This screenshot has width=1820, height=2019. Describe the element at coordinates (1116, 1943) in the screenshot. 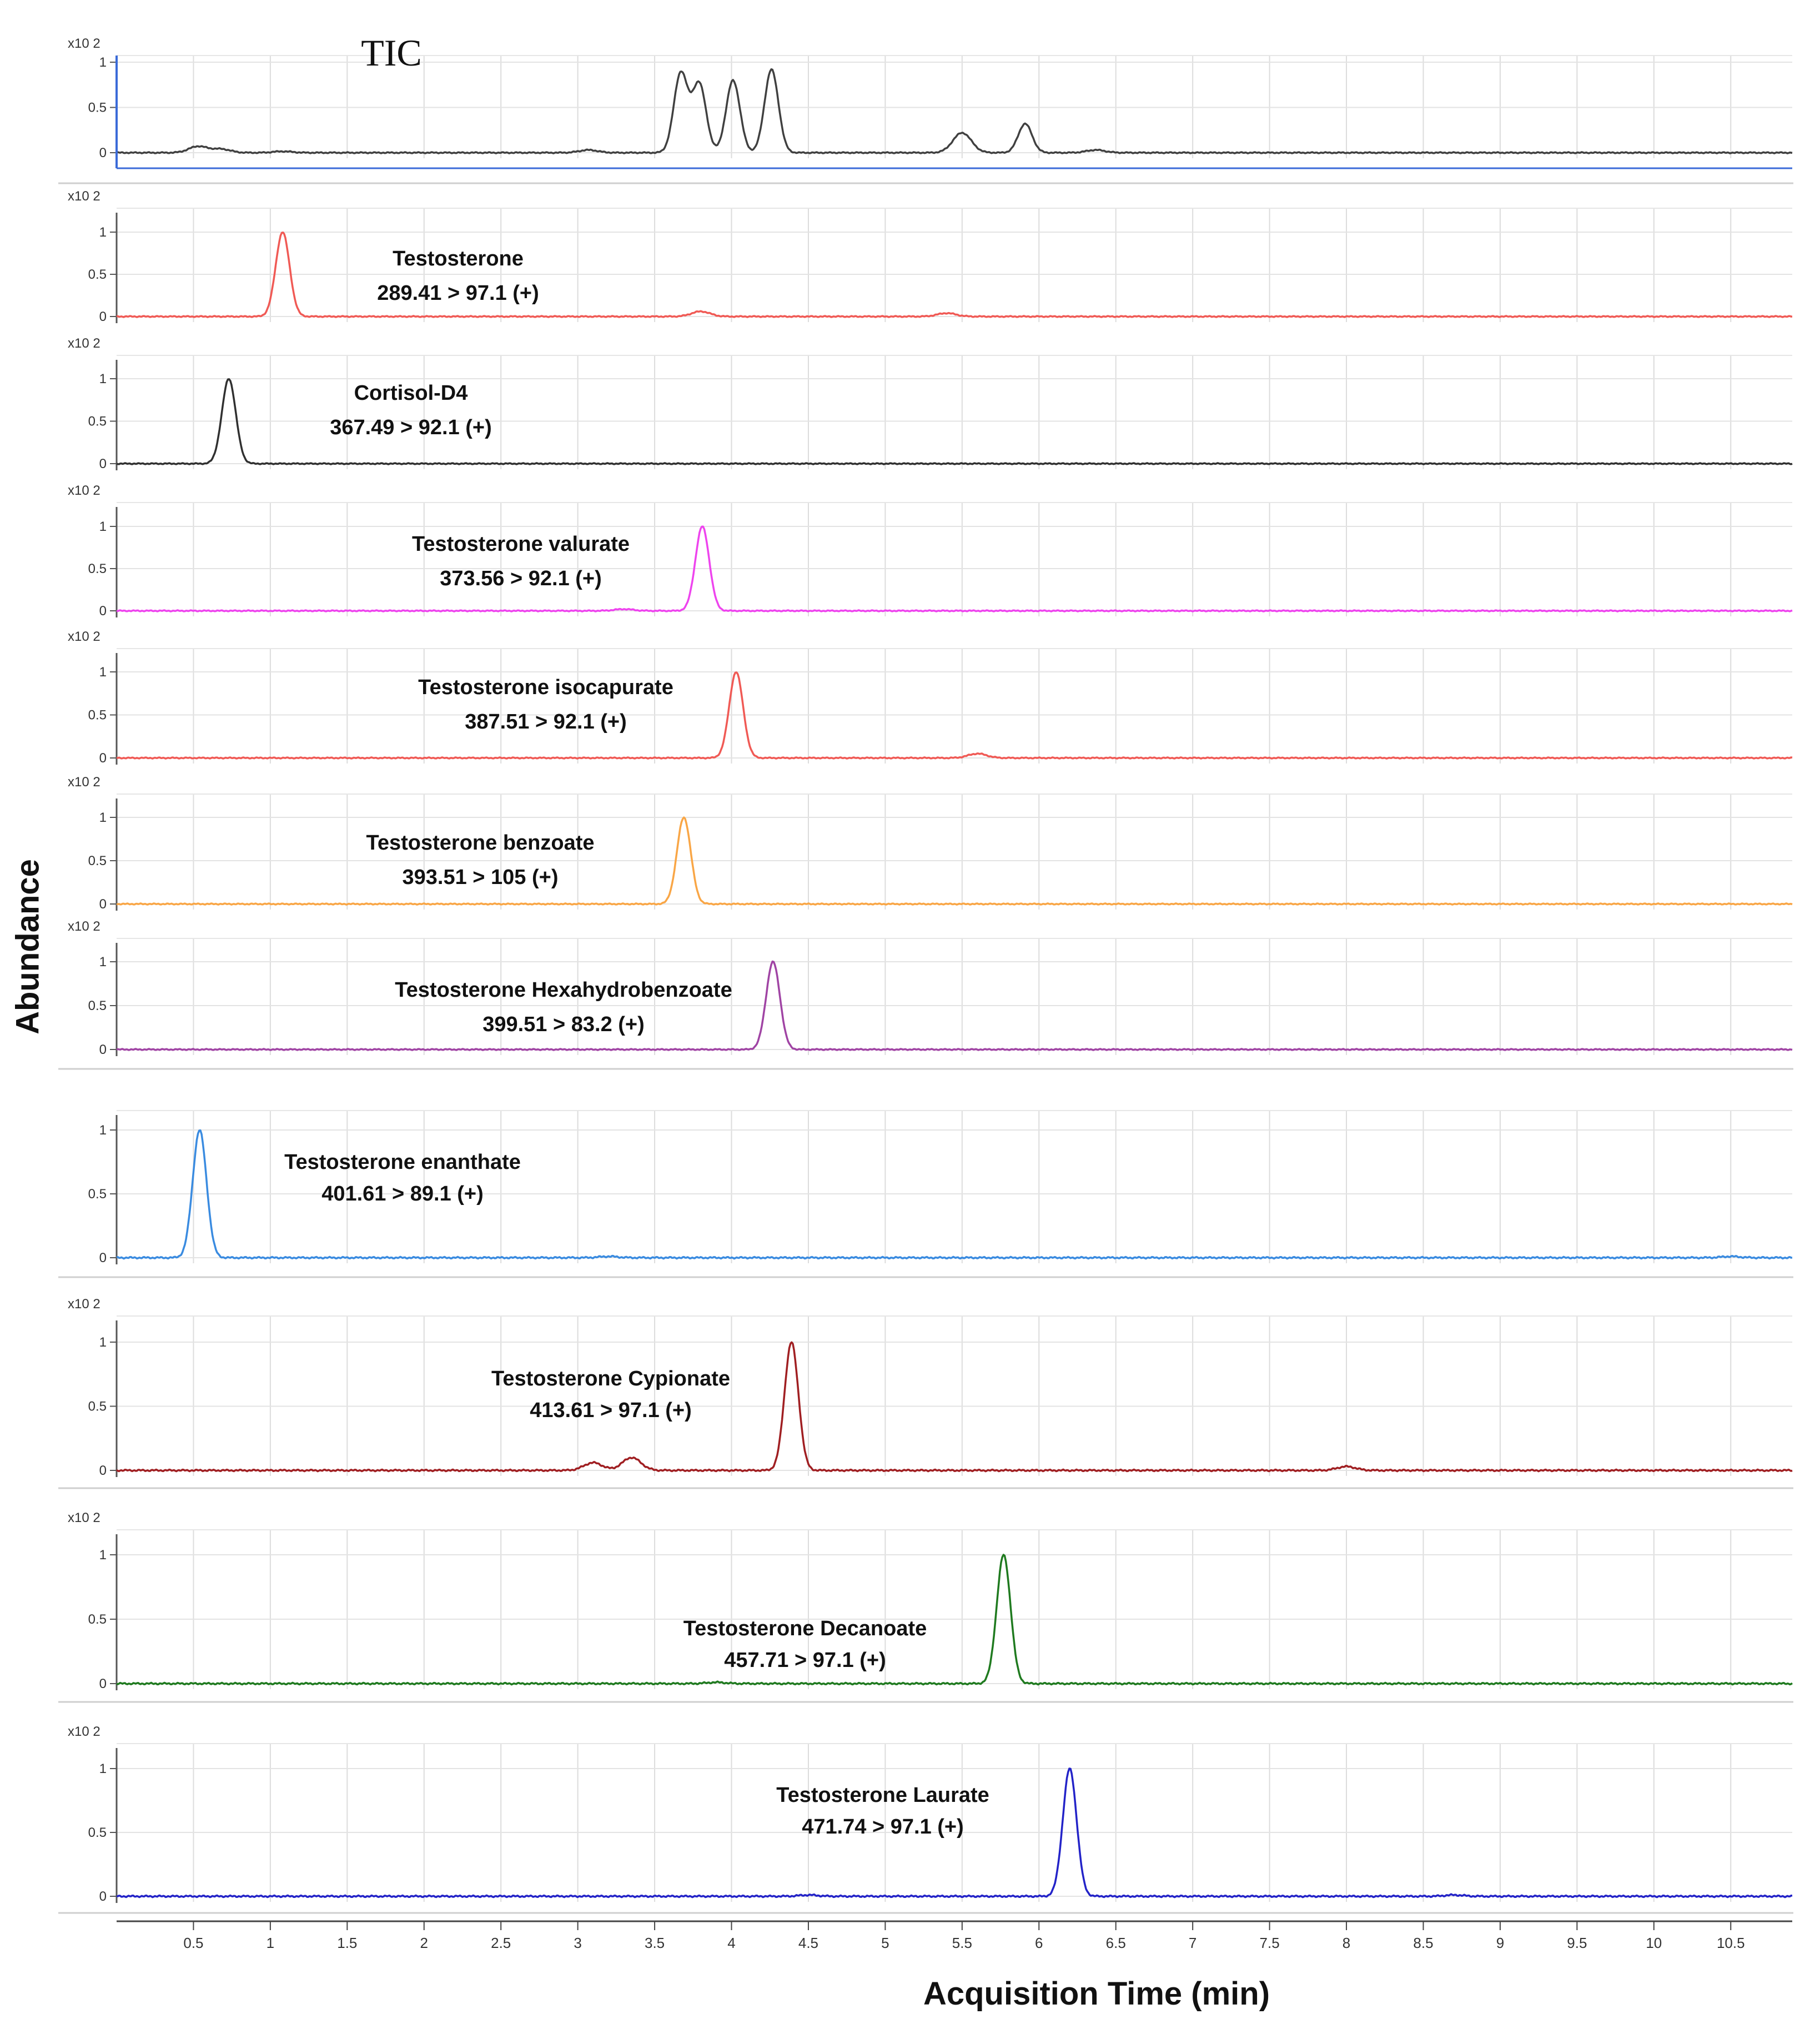

I see `x-tick-label: 6.5` at that location.